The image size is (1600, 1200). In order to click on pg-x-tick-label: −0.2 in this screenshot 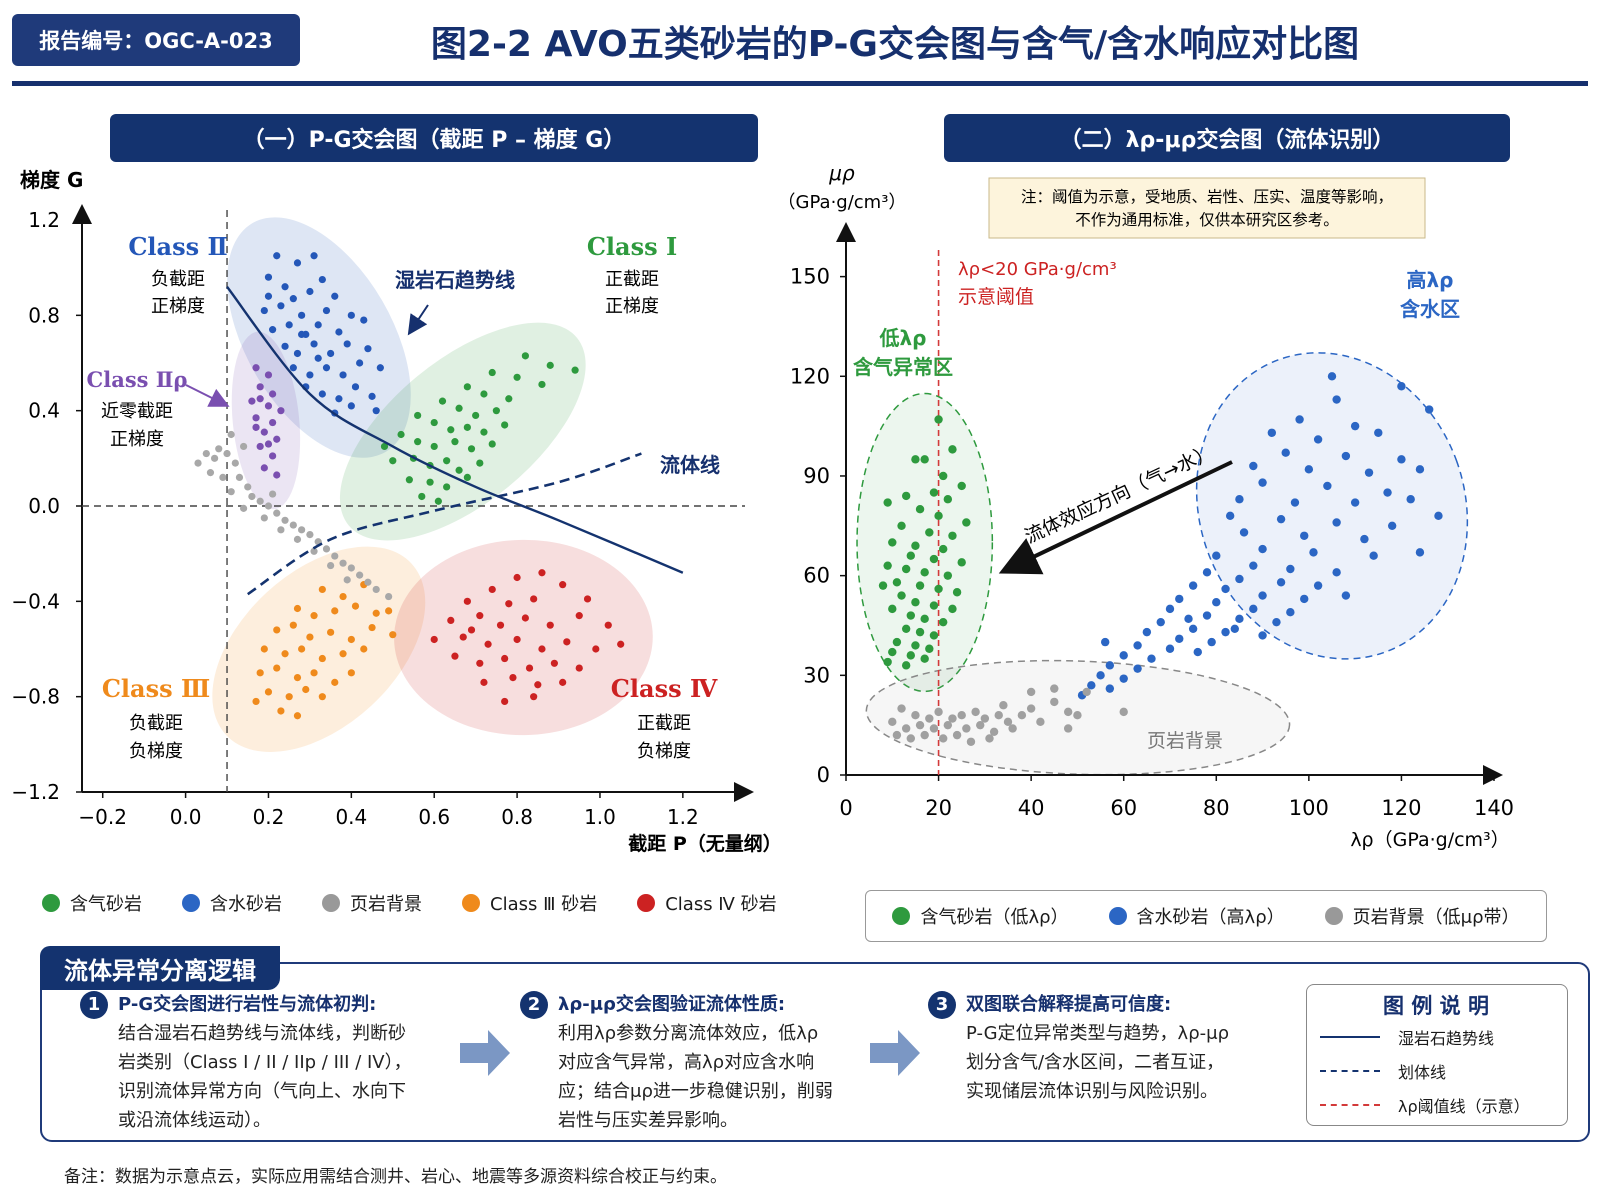, I will do `click(102, 817)`.